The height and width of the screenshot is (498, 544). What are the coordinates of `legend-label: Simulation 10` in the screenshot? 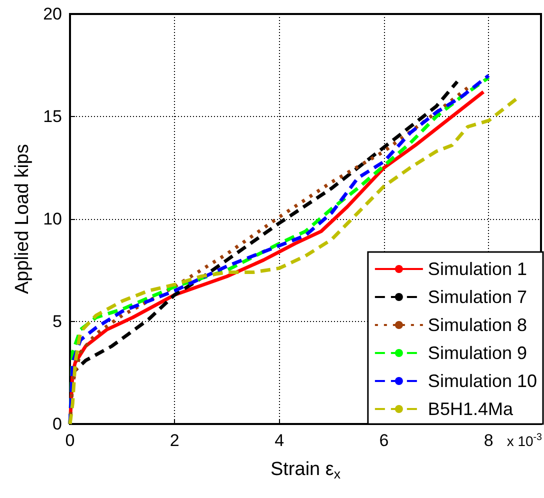 It's located at (483, 381).